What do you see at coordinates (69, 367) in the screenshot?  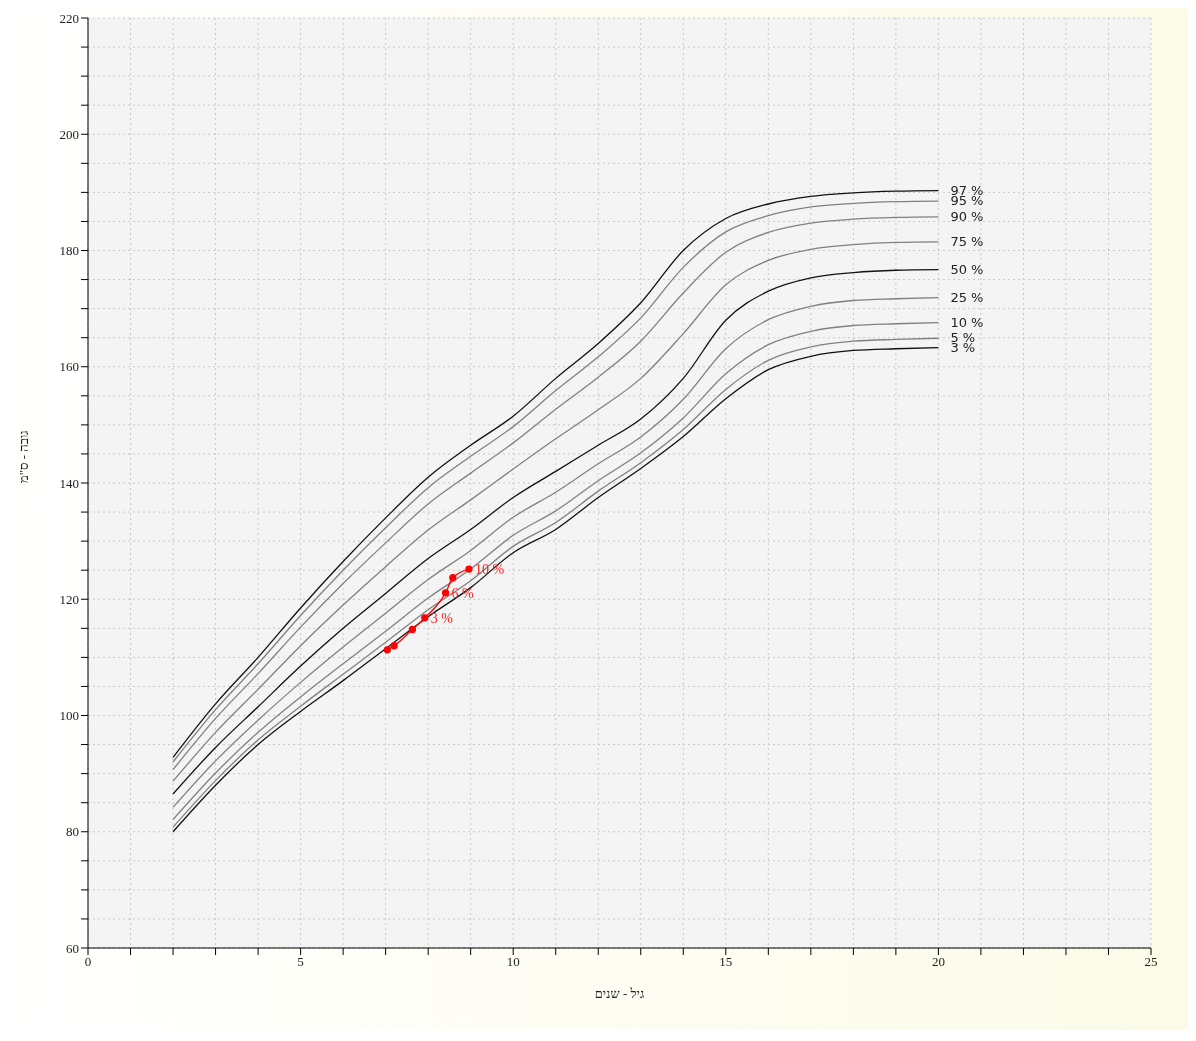 I see `y-tick-label: 160` at bounding box center [69, 367].